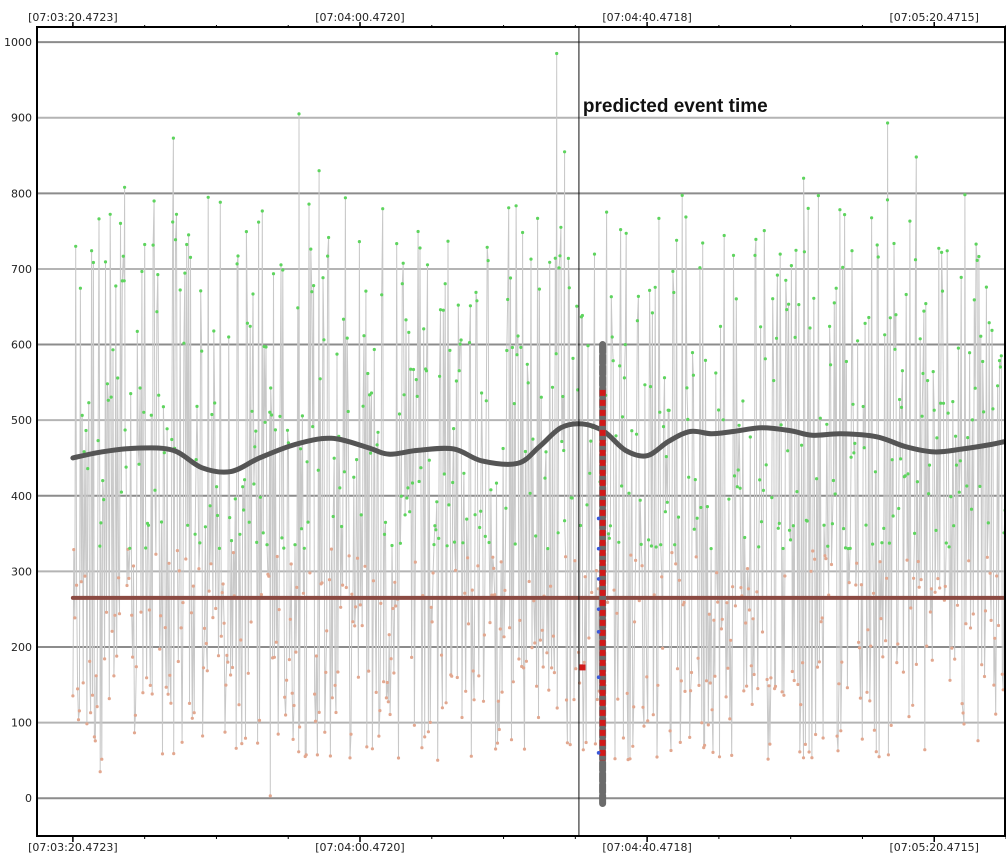 This screenshot has width=1006, height=864. Describe the element at coordinates (598, 579) in the screenshot. I see `event-blue-point` at that location.